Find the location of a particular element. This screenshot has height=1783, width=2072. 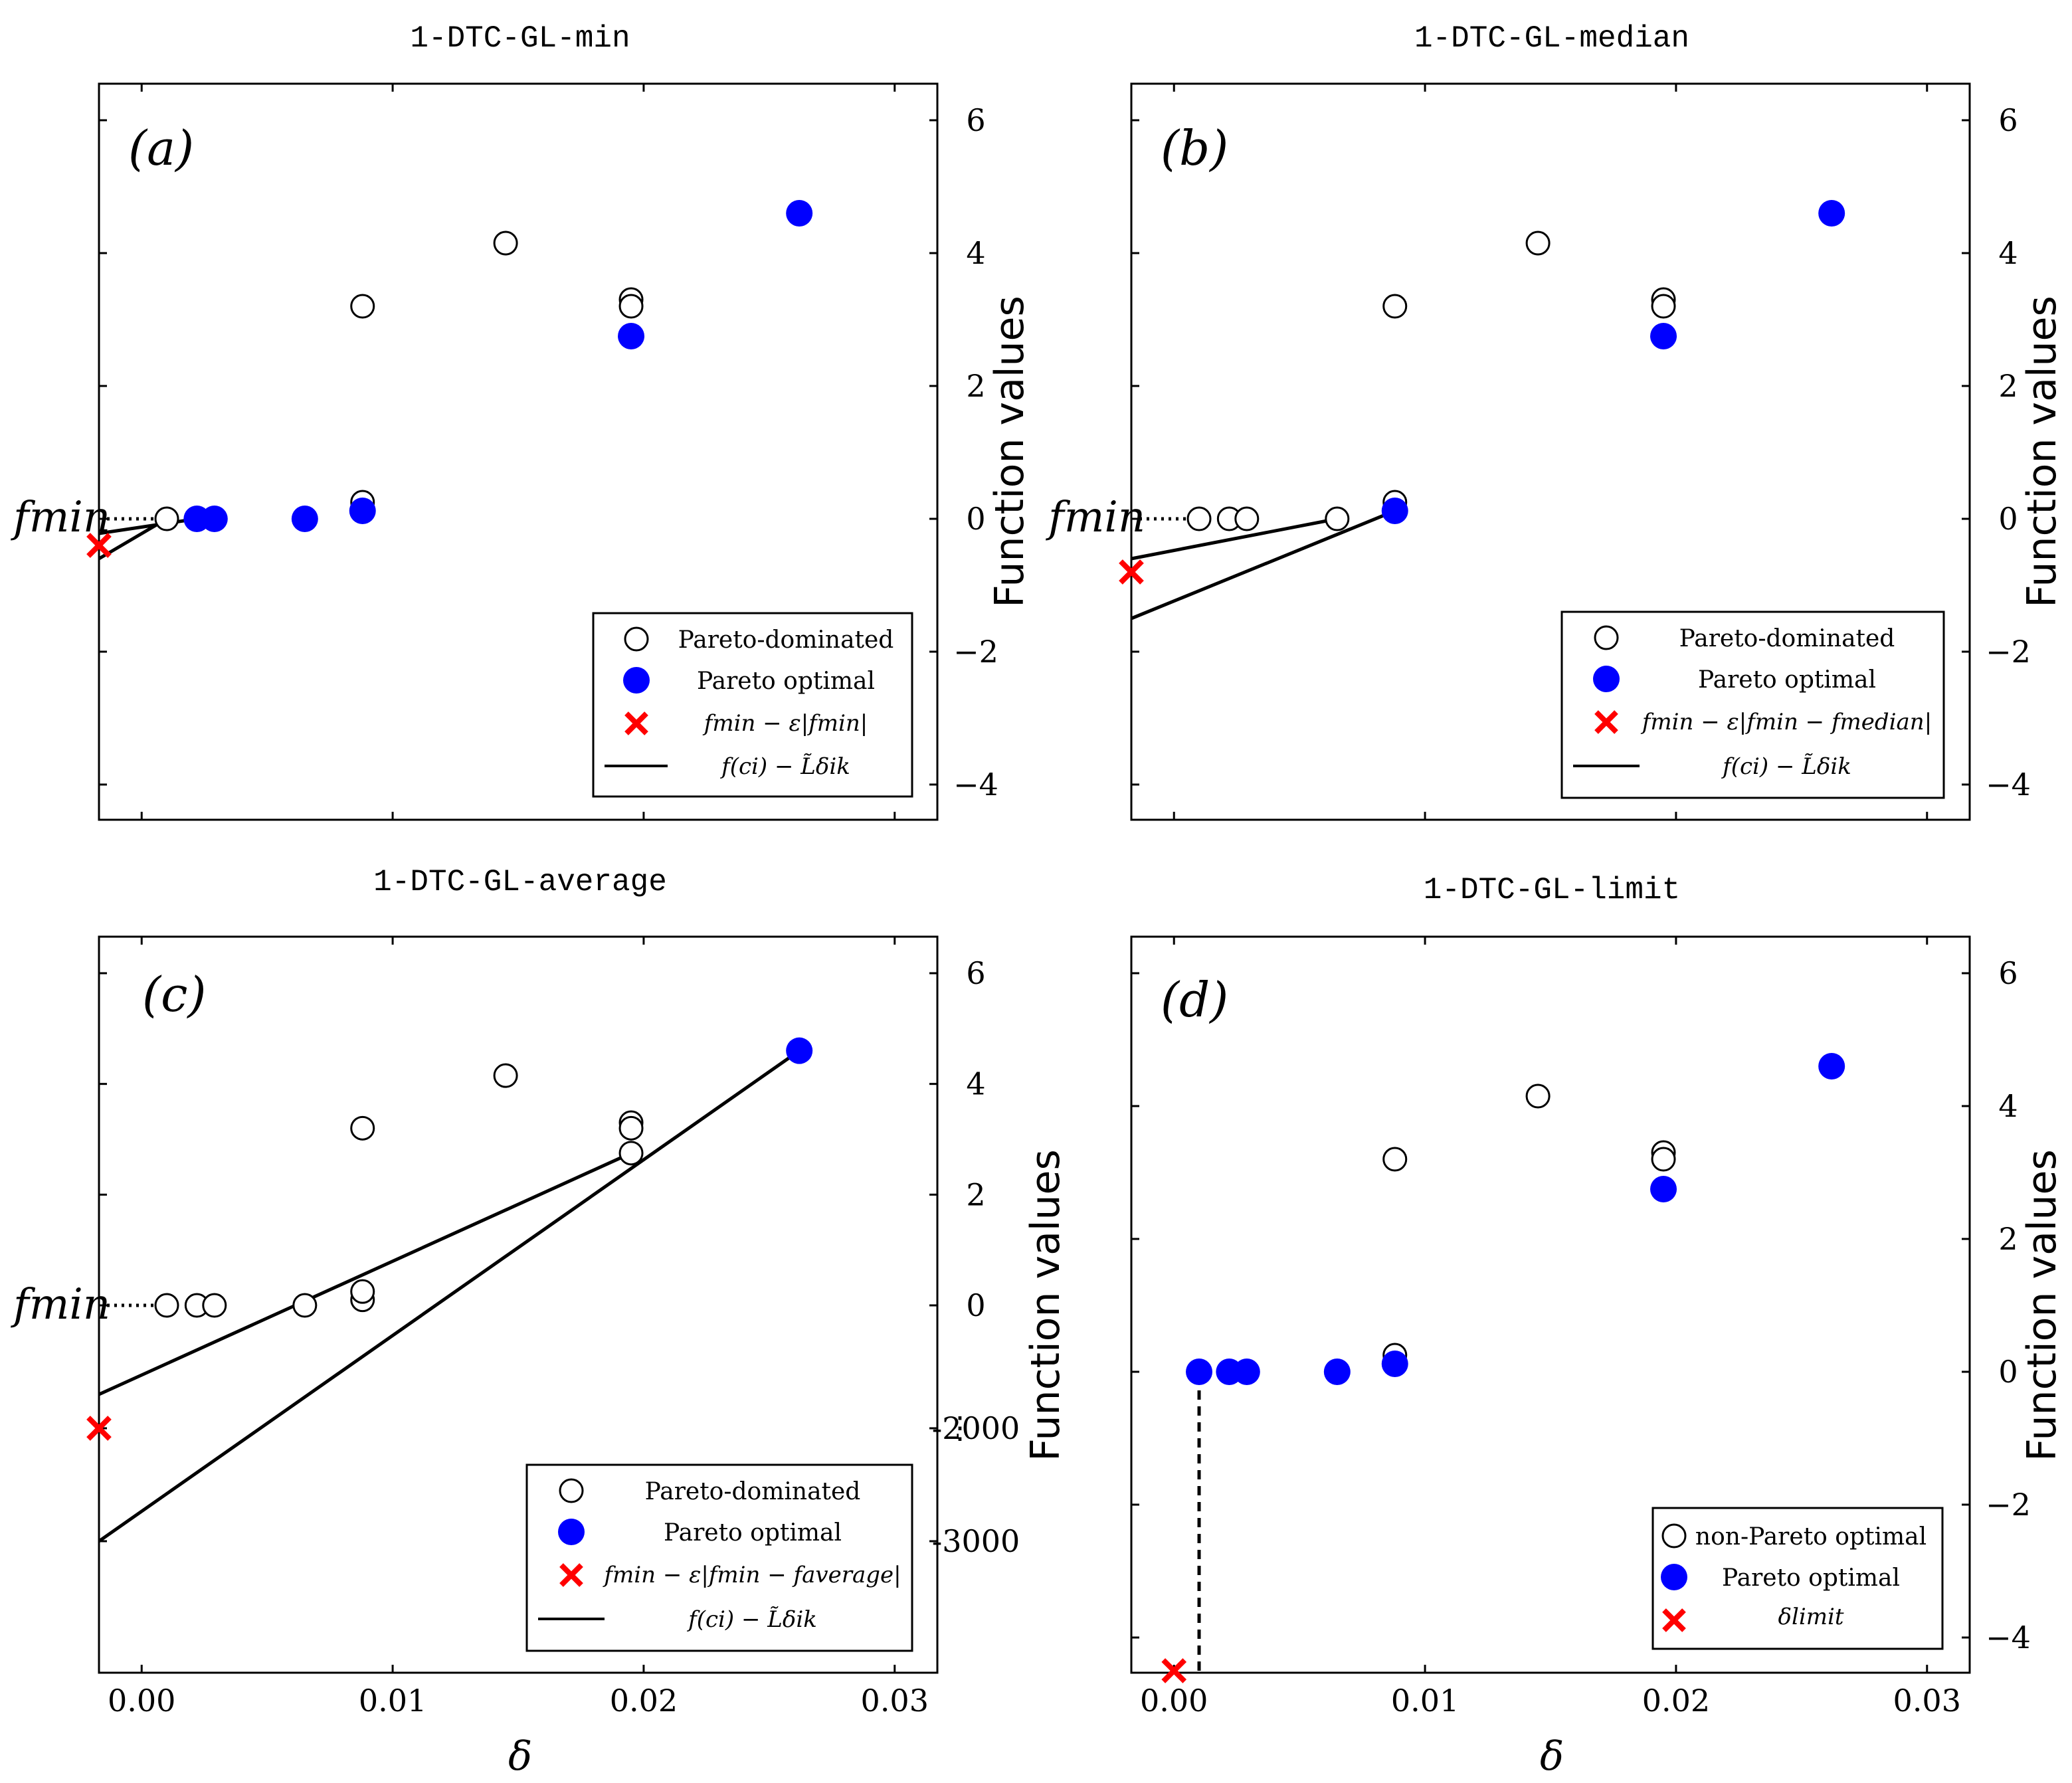

panel-b-title: 1-DTC-GL-median is located at coordinates (1551, 38).